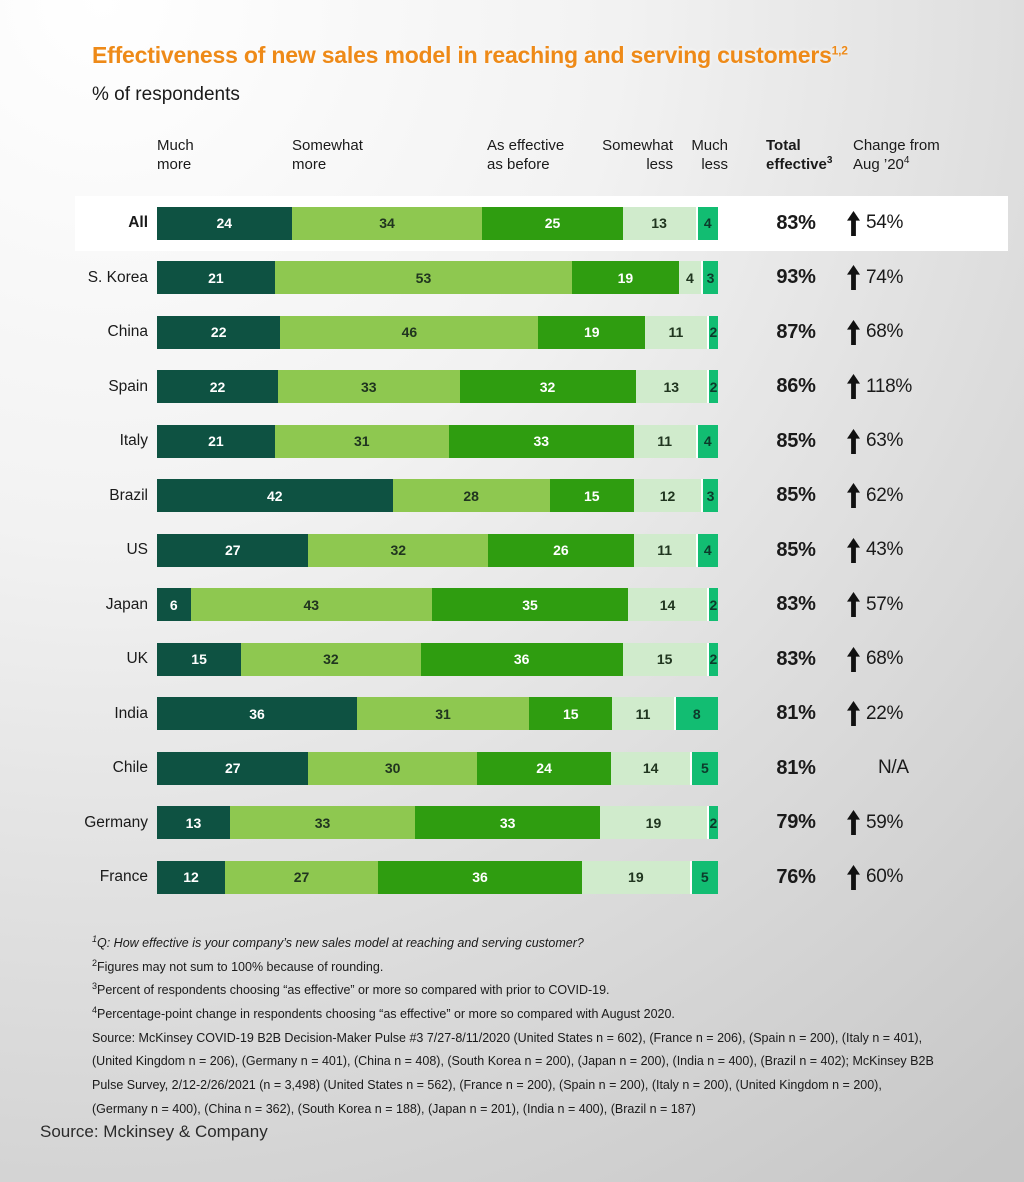  Describe the element at coordinates (799, 155) in the screenshot. I see `column-header-total-effective: Total effective3` at that location.